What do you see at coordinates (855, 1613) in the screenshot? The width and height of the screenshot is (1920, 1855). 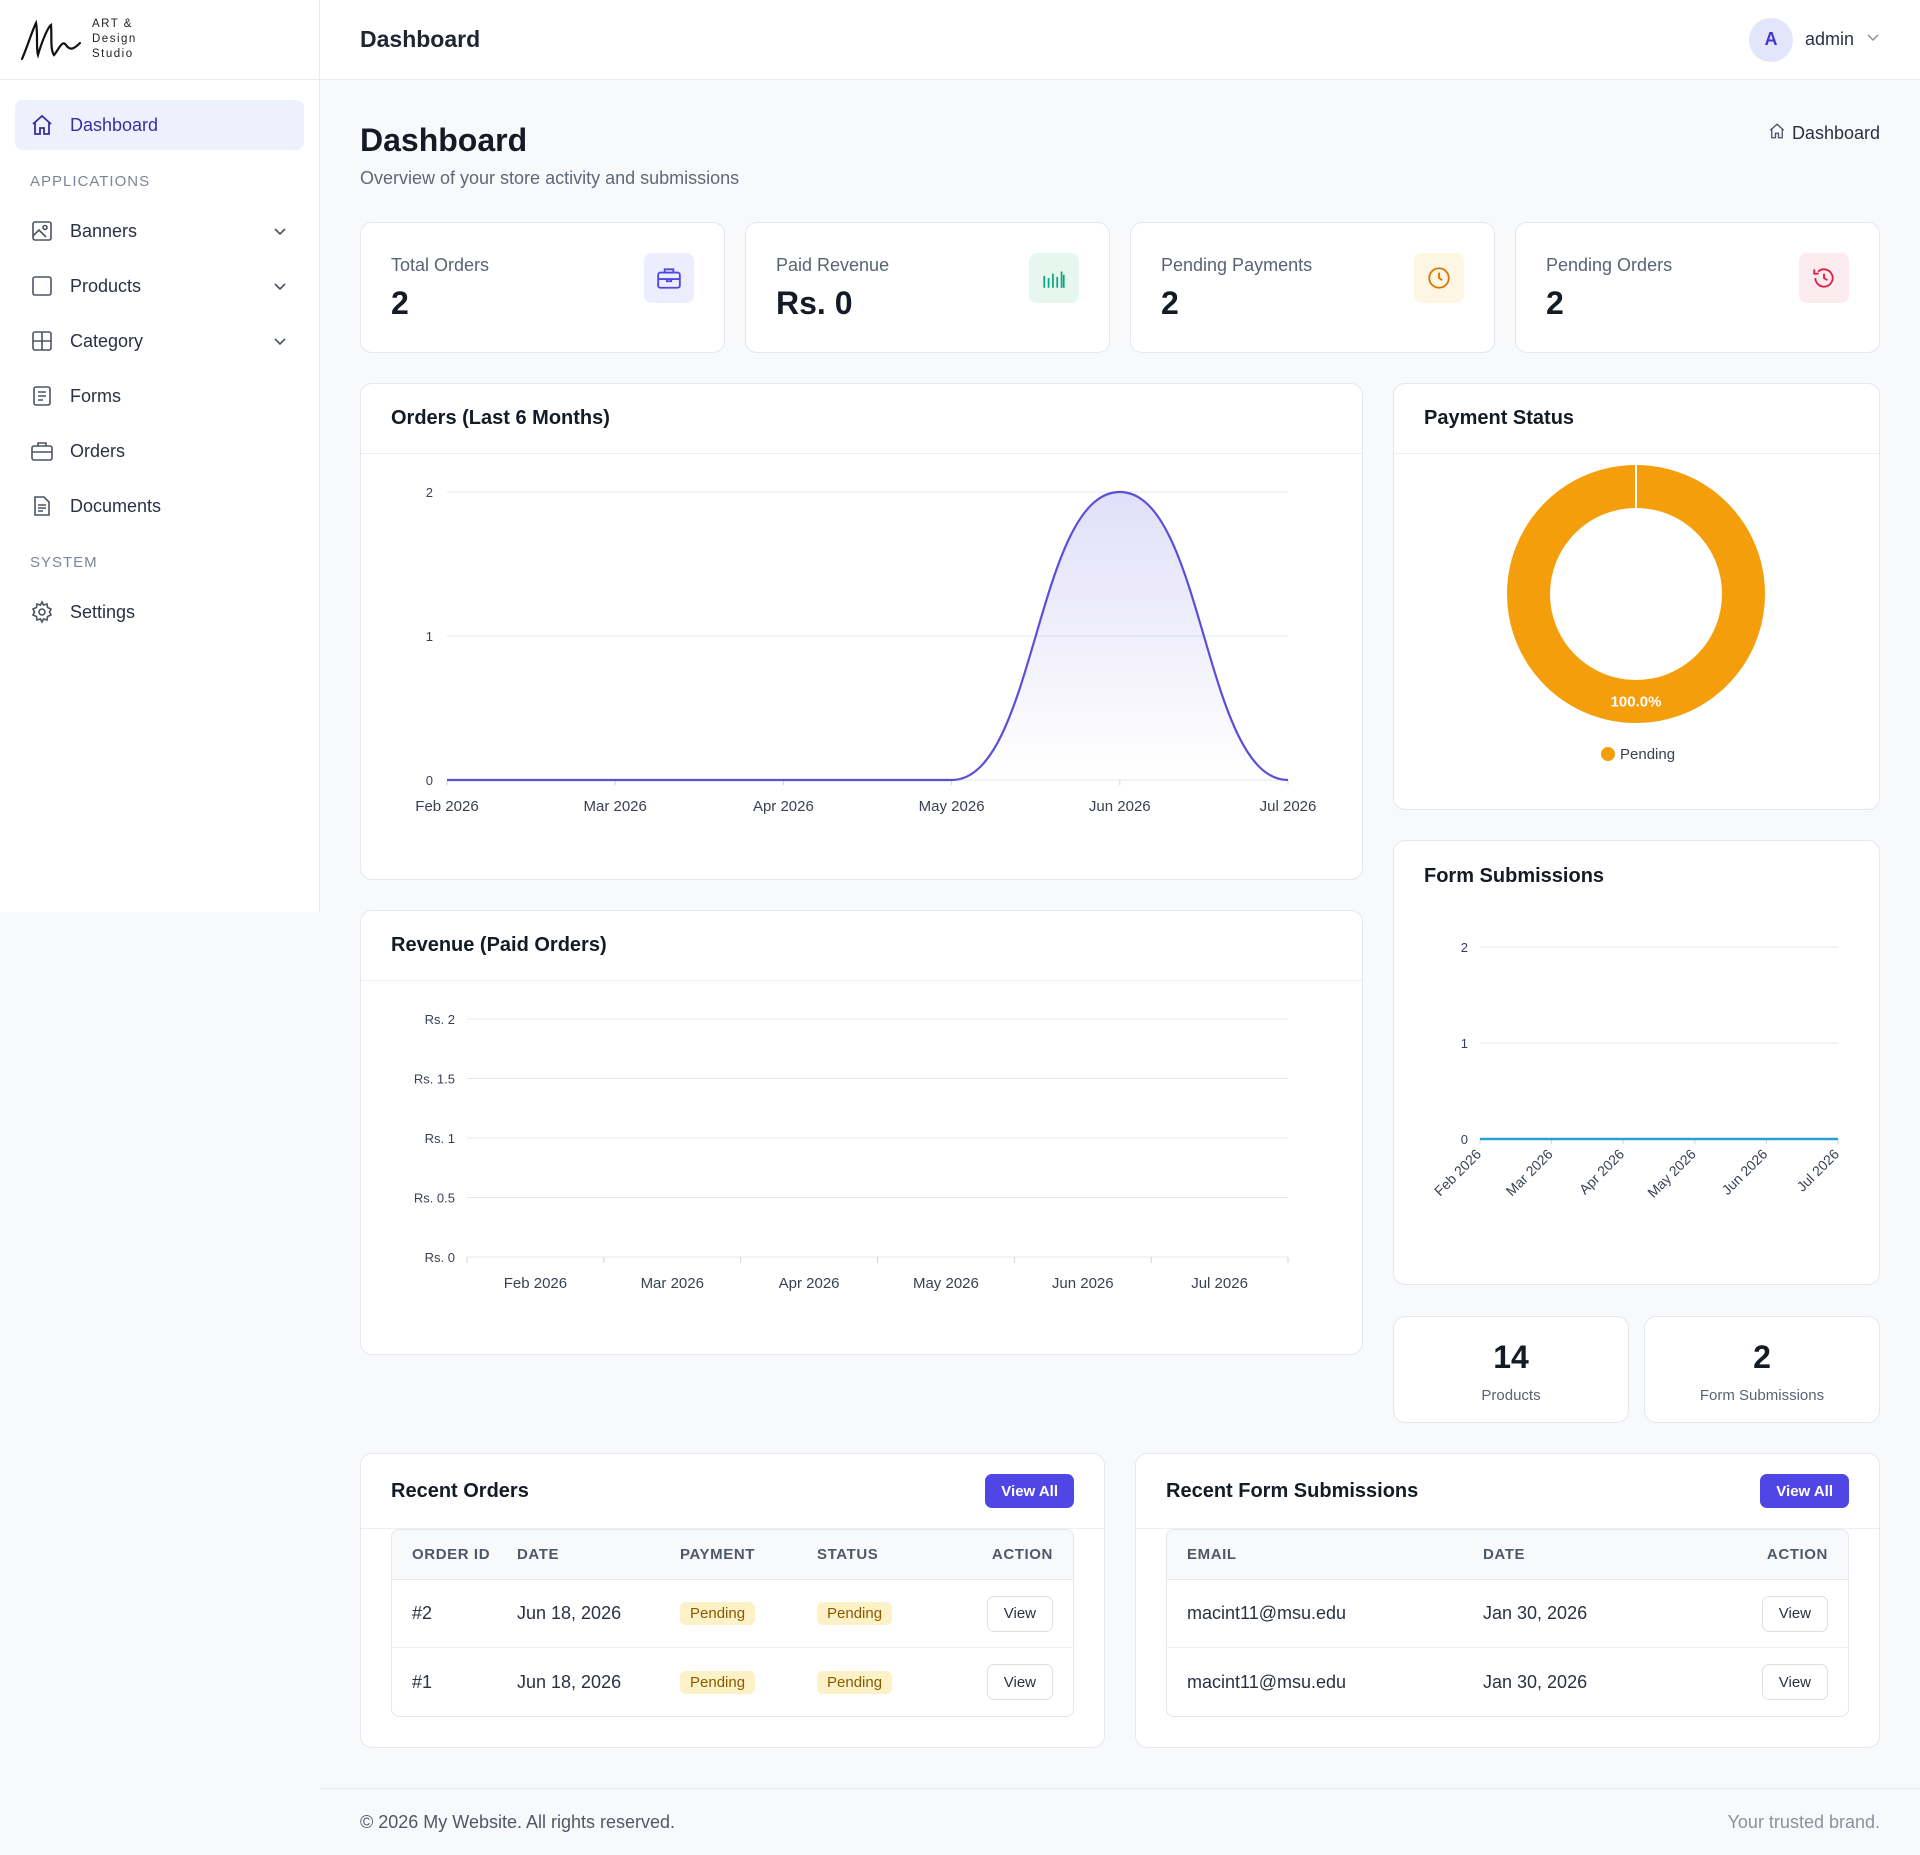 I see `status-badge: Pending` at bounding box center [855, 1613].